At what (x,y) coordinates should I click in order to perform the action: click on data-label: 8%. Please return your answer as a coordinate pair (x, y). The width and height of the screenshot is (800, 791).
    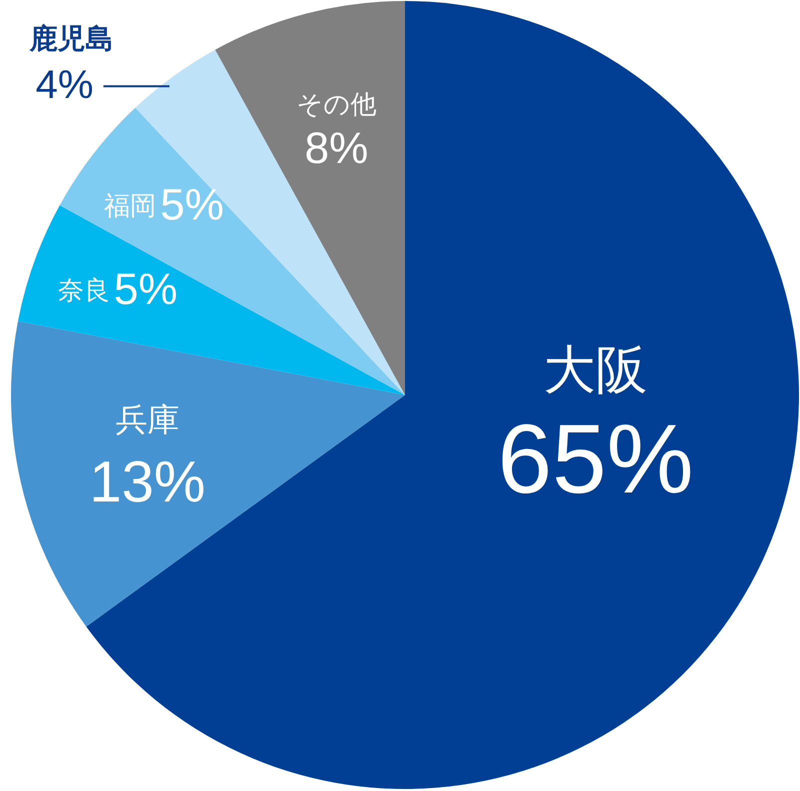
    Looking at the image, I should click on (336, 148).